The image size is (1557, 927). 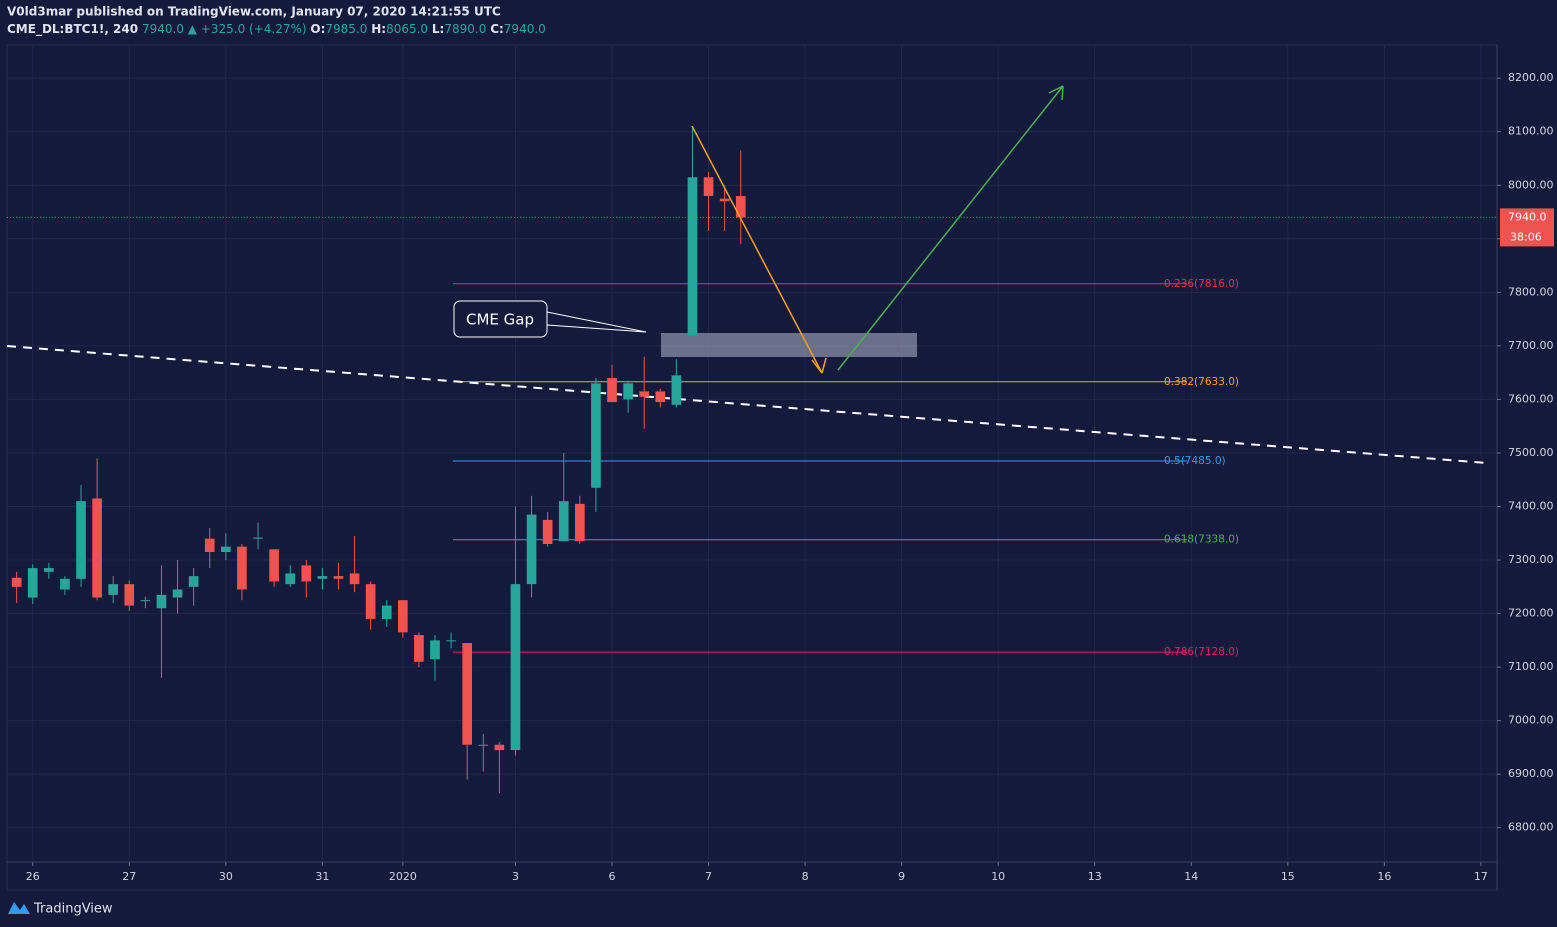 What do you see at coordinates (247, 29) in the screenshot?
I see `change: ▲ +325.0 (+4.27%)` at bounding box center [247, 29].